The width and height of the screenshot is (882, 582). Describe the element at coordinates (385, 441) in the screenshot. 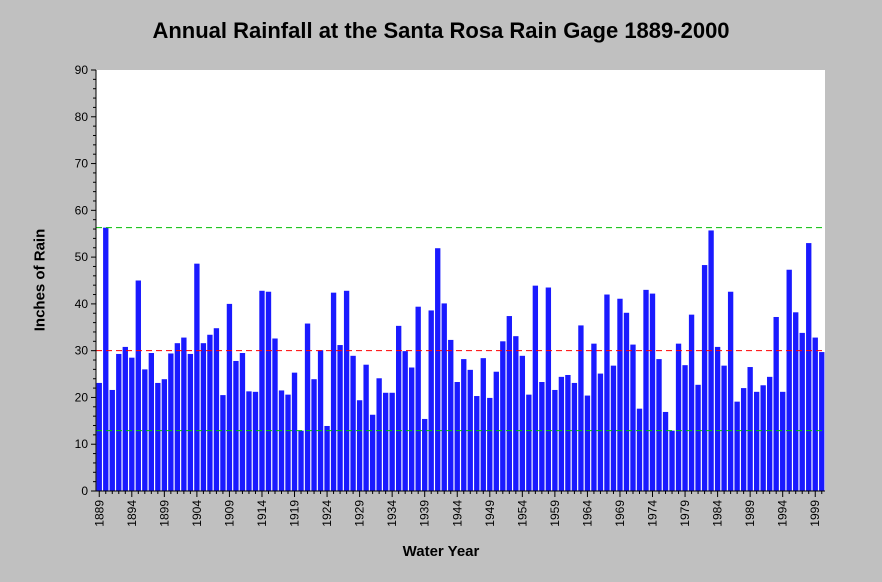

I see `bar-1933` at that location.